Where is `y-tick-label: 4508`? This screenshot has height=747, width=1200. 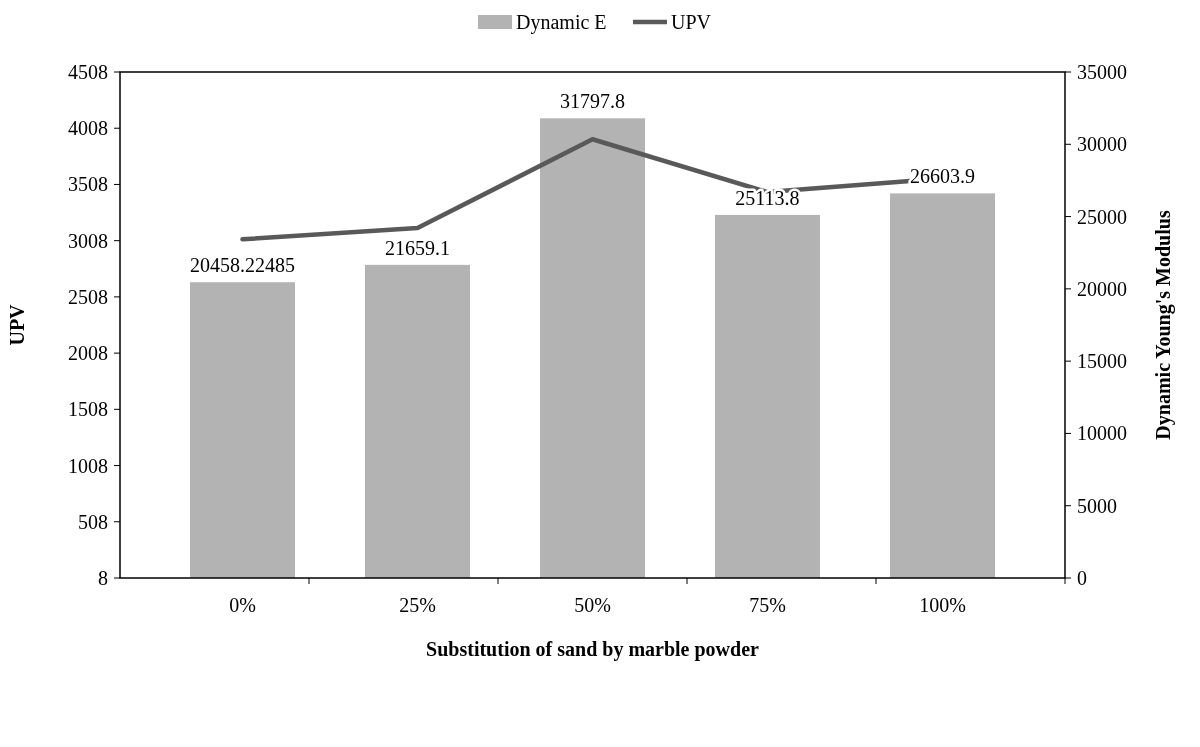 y-tick-label: 4508 is located at coordinates (88, 72).